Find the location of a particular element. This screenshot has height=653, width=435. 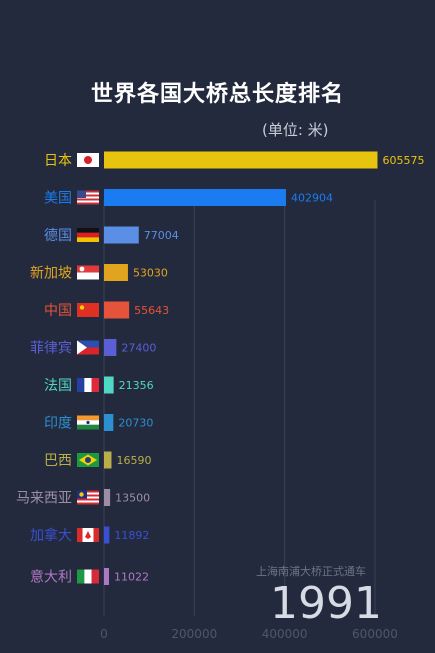

value-label: 77004 is located at coordinates (161, 235).